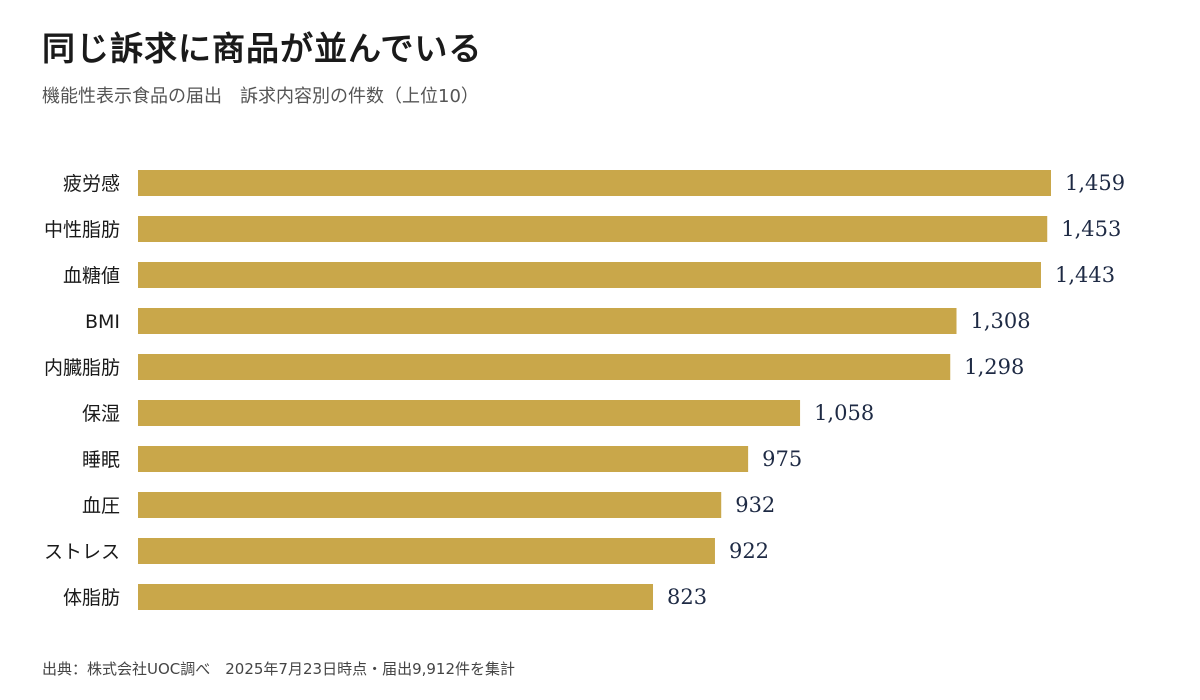 The width and height of the screenshot is (1200, 700). What do you see at coordinates (749, 551) in the screenshot?
I see `value-label: 922` at bounding box center [749, 551].